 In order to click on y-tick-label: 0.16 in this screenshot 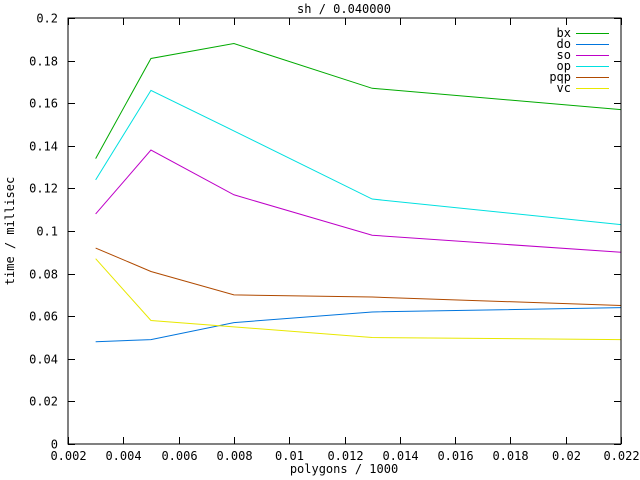, I will do `click(43, 104)`.